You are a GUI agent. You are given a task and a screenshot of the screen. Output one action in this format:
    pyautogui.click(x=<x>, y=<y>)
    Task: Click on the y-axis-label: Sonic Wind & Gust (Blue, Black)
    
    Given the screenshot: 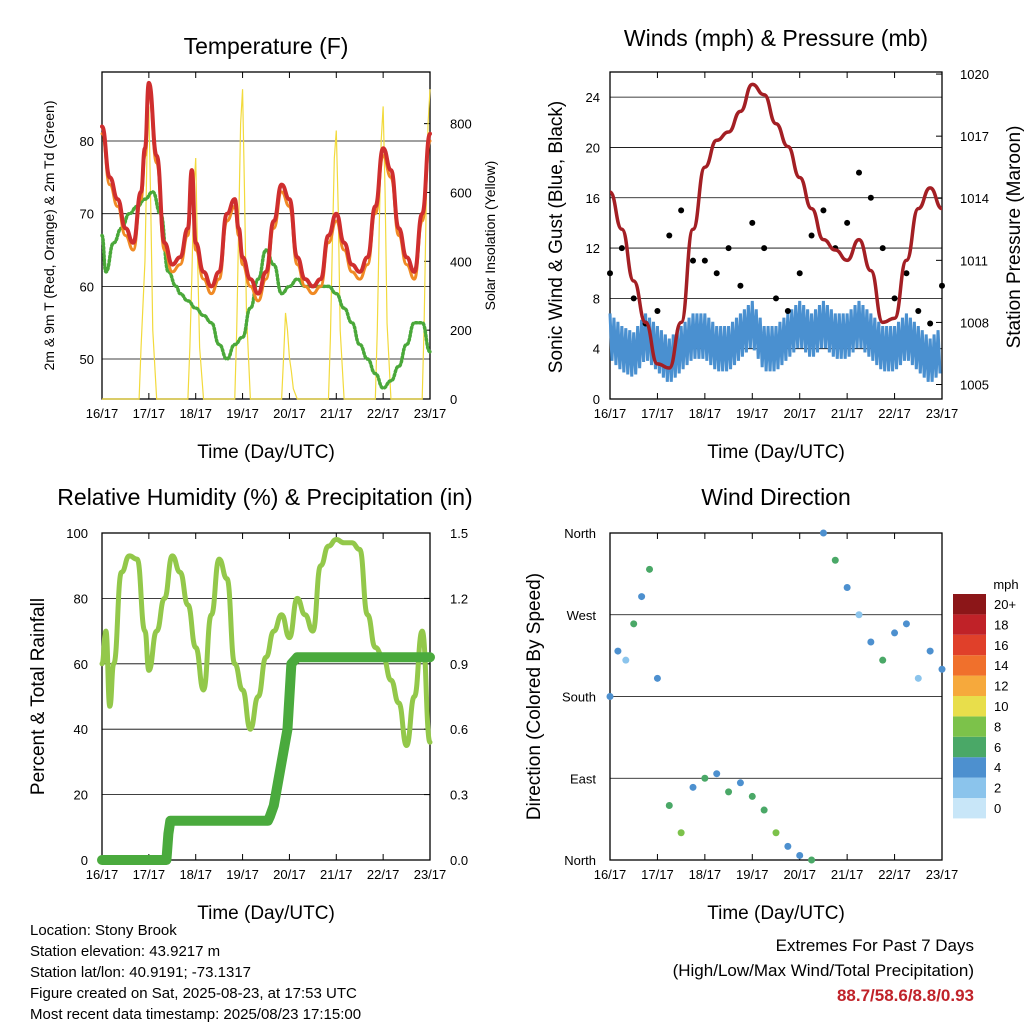 What is the action you would take?
    pyautogui.click(x=556, y=237)
    